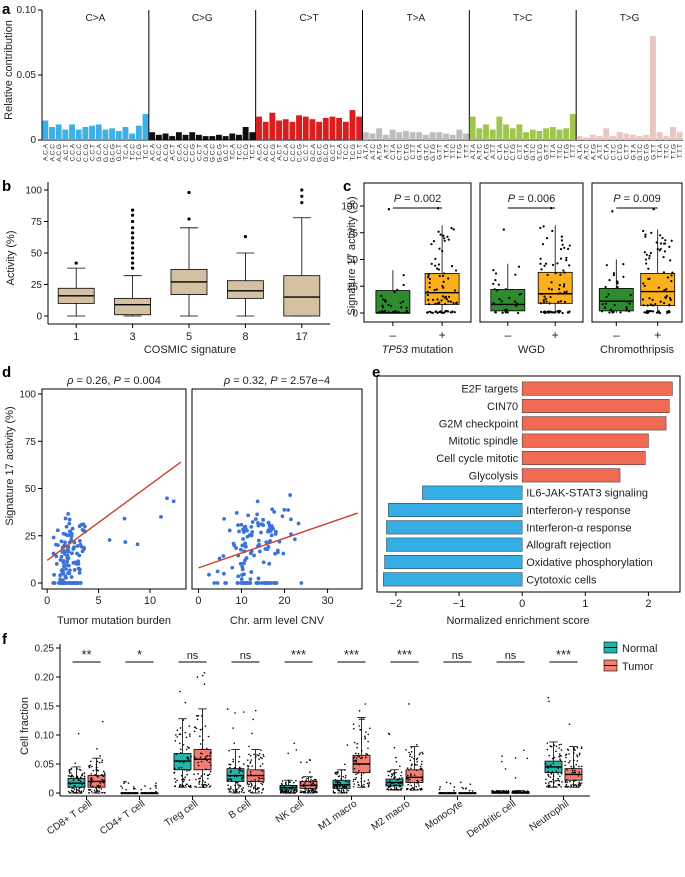 The width and height of the screenshot is (685, 877). I want to click on panel-d-xtick-label: 0, so click(198, 601).